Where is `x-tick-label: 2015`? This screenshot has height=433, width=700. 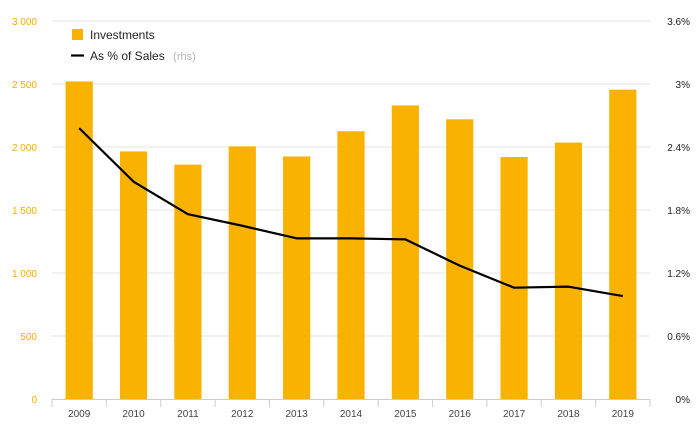
x-tick-label: 2015 is located at coordinates (405, 414).